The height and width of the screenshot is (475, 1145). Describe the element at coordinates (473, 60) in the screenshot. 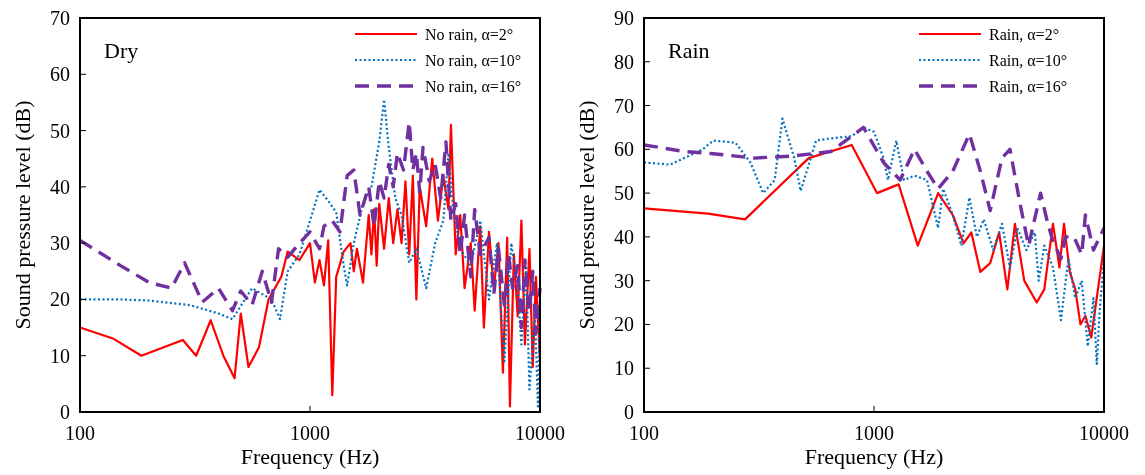

I see `legend-label: No rain, α=10°` at that location.